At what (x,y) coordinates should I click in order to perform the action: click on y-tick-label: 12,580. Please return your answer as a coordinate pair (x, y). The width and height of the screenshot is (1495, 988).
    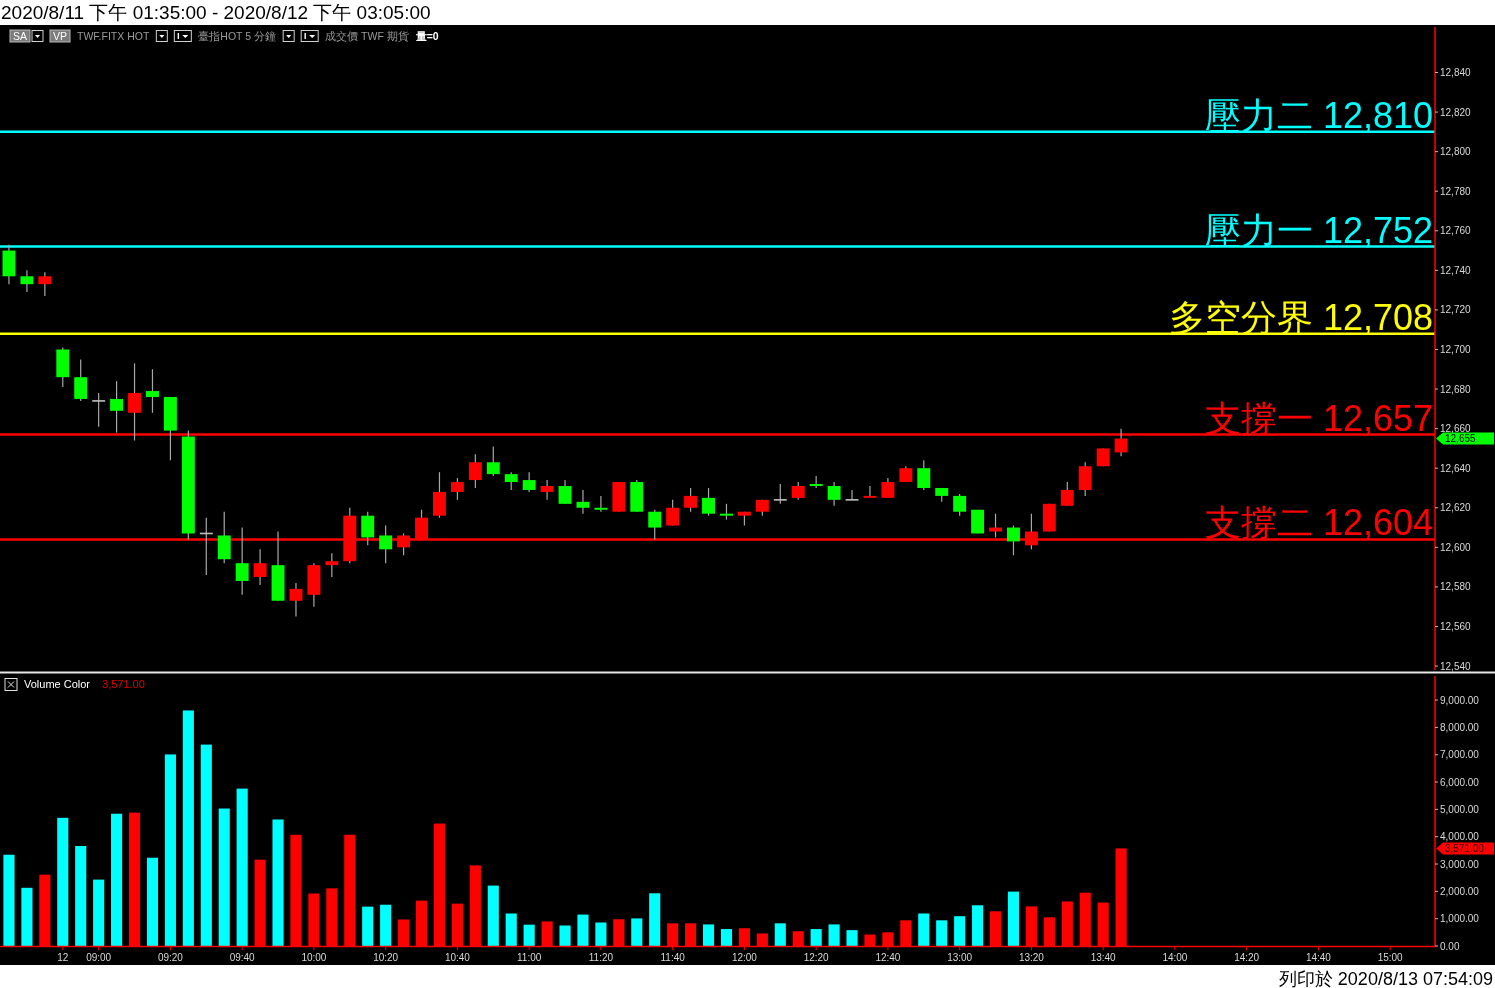
    Looking at the image, I should click on (1456, 587).